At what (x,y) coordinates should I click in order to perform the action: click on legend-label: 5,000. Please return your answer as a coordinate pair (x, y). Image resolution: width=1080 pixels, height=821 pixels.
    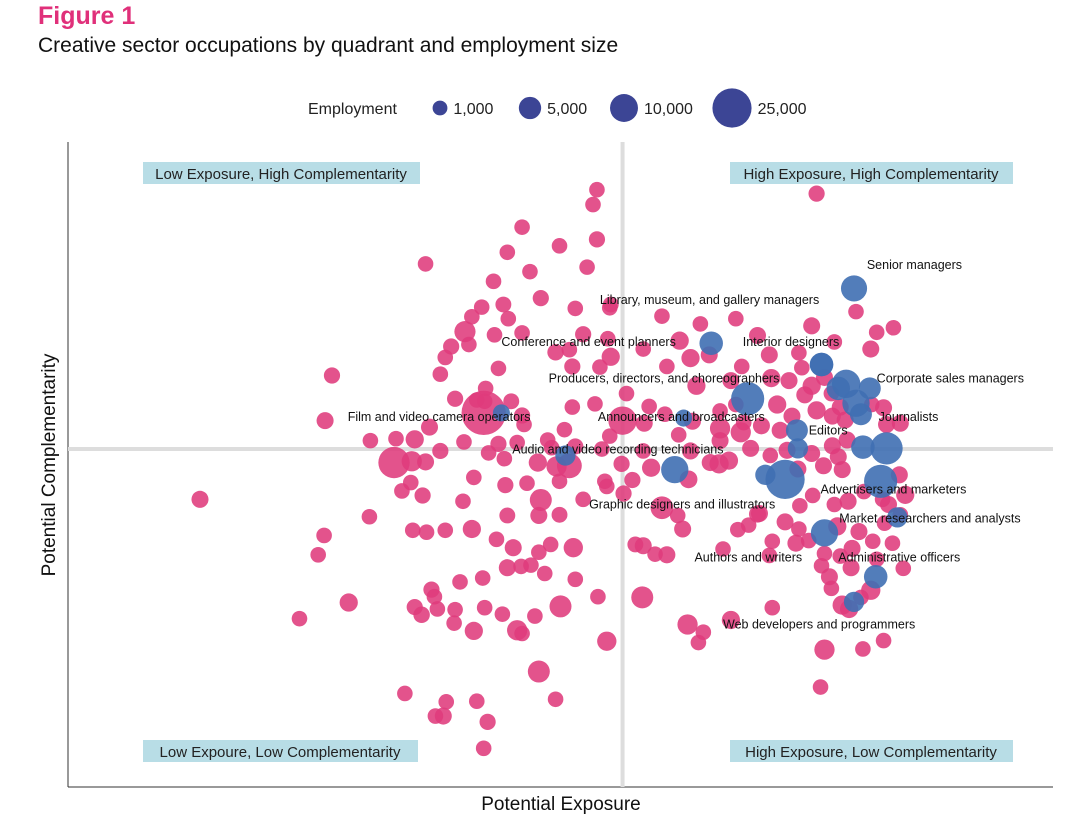
    Looking at the image, I should click on (567, 109).